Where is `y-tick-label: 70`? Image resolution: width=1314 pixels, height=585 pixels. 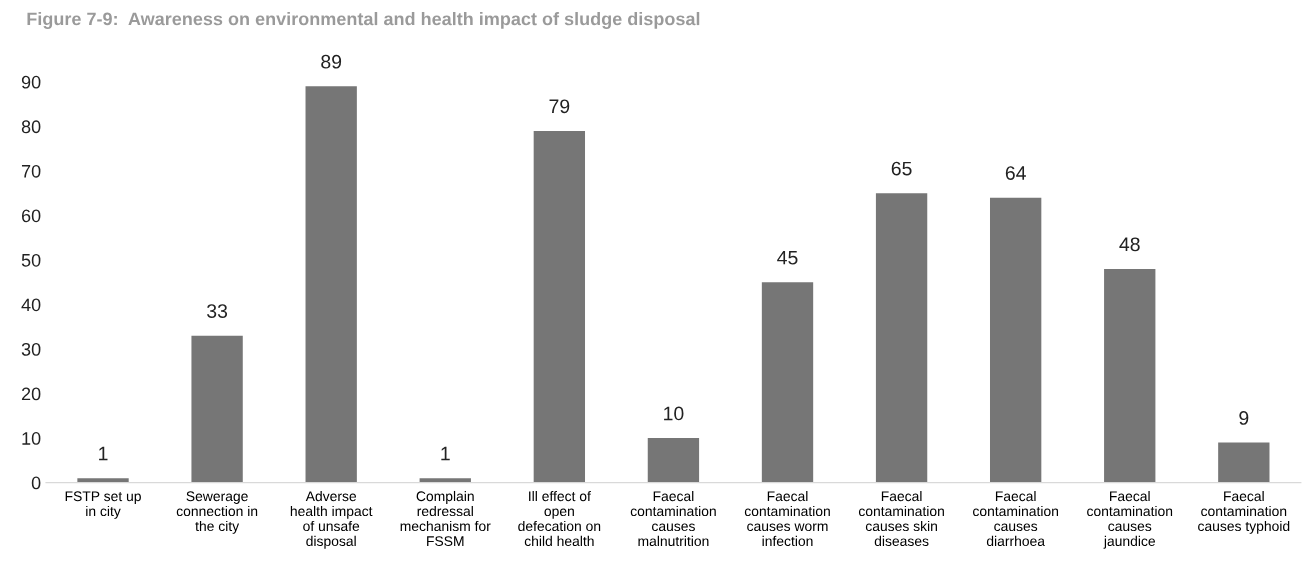 y-tick-label: 70 is located at coordinates (31, 171).